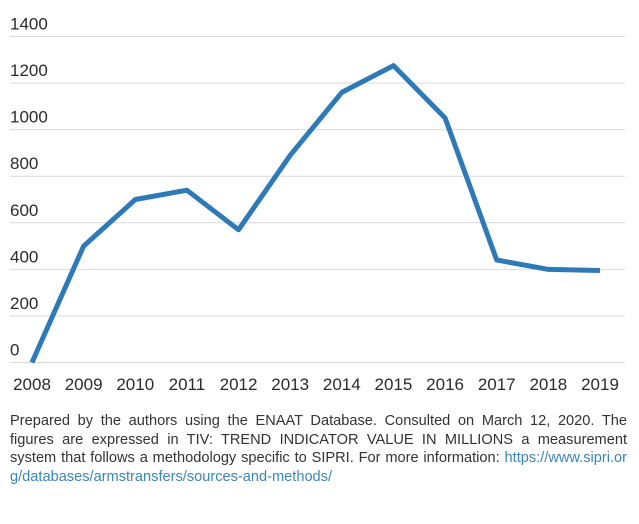 The height and width of the screenshot is (524, 639). Describe the element at coordinates (24, 256) in the screenshot. I see `y-tick-label: 400` at that location.